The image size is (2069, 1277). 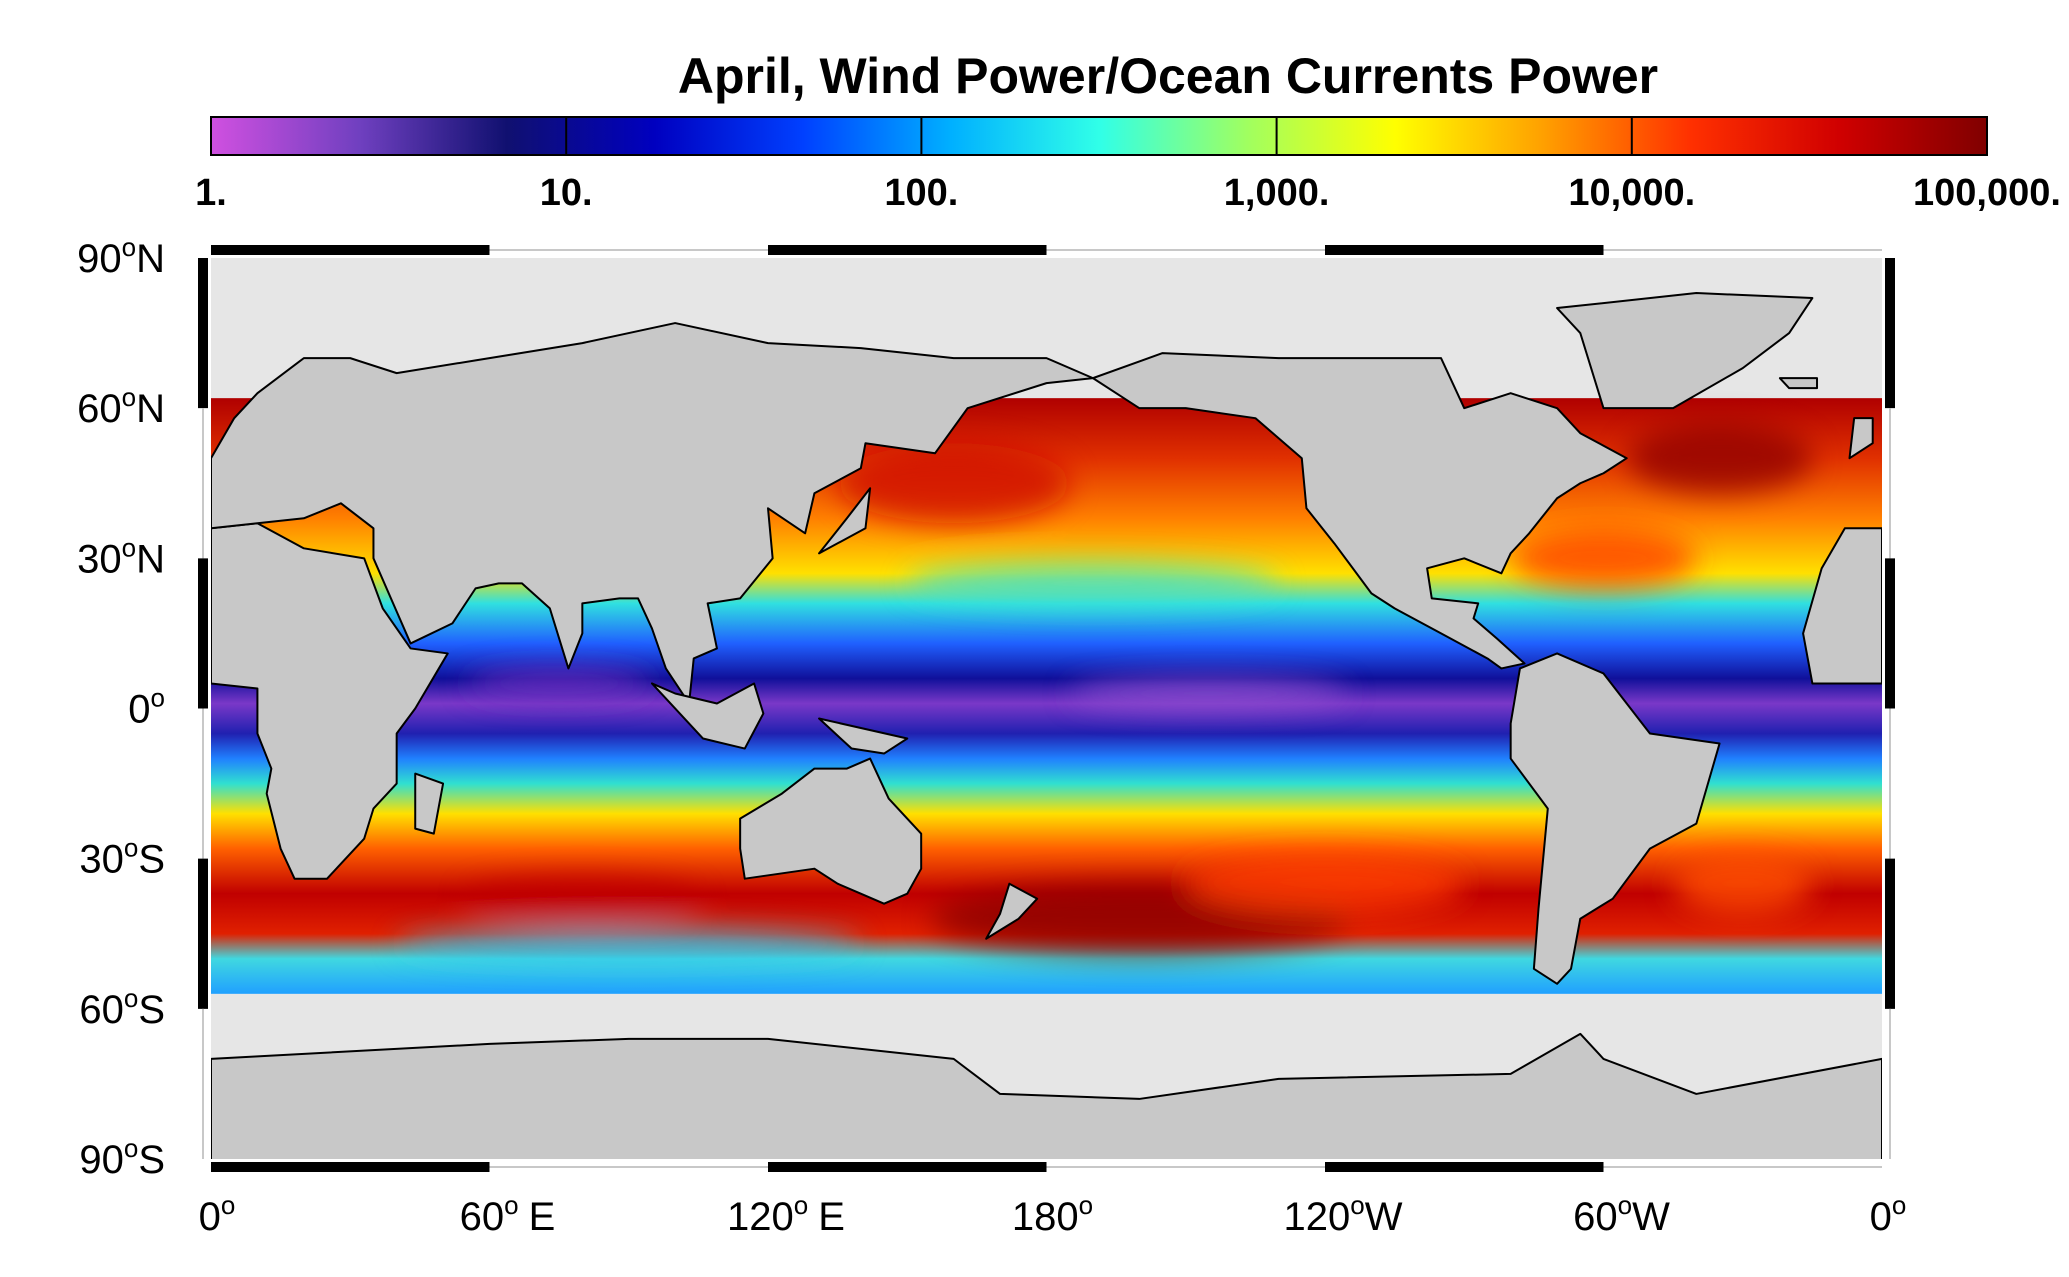 What do you see at coordinates (566, 193) in the screenshot?
I see `colorbar-tick-label: 10.` at bounding box center [566, 193].